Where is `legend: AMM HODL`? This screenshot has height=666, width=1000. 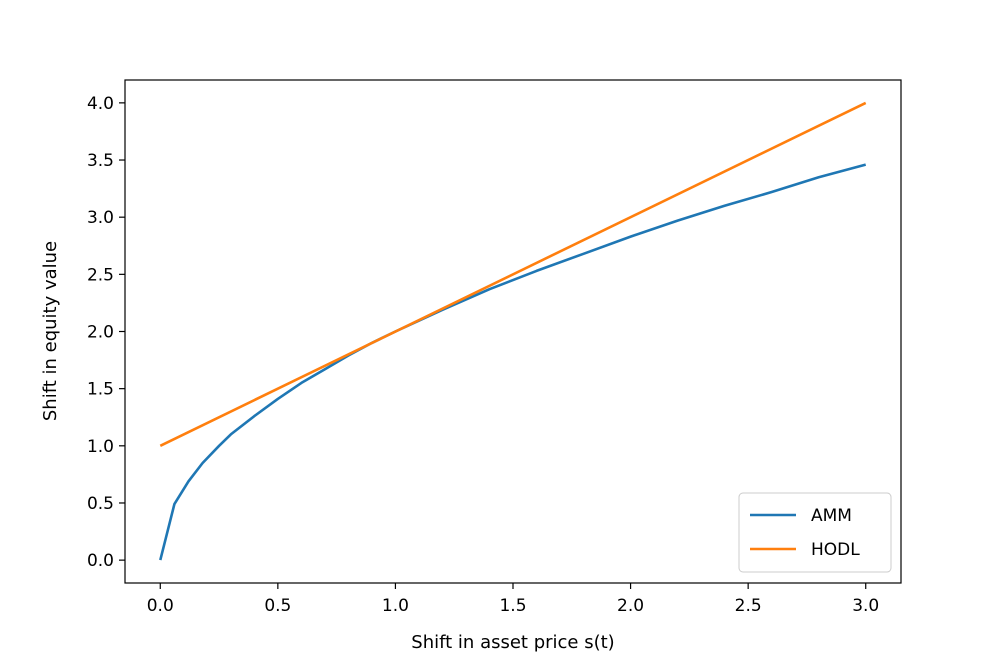
legend: AMM HODL is located at coordinates (815, 532).